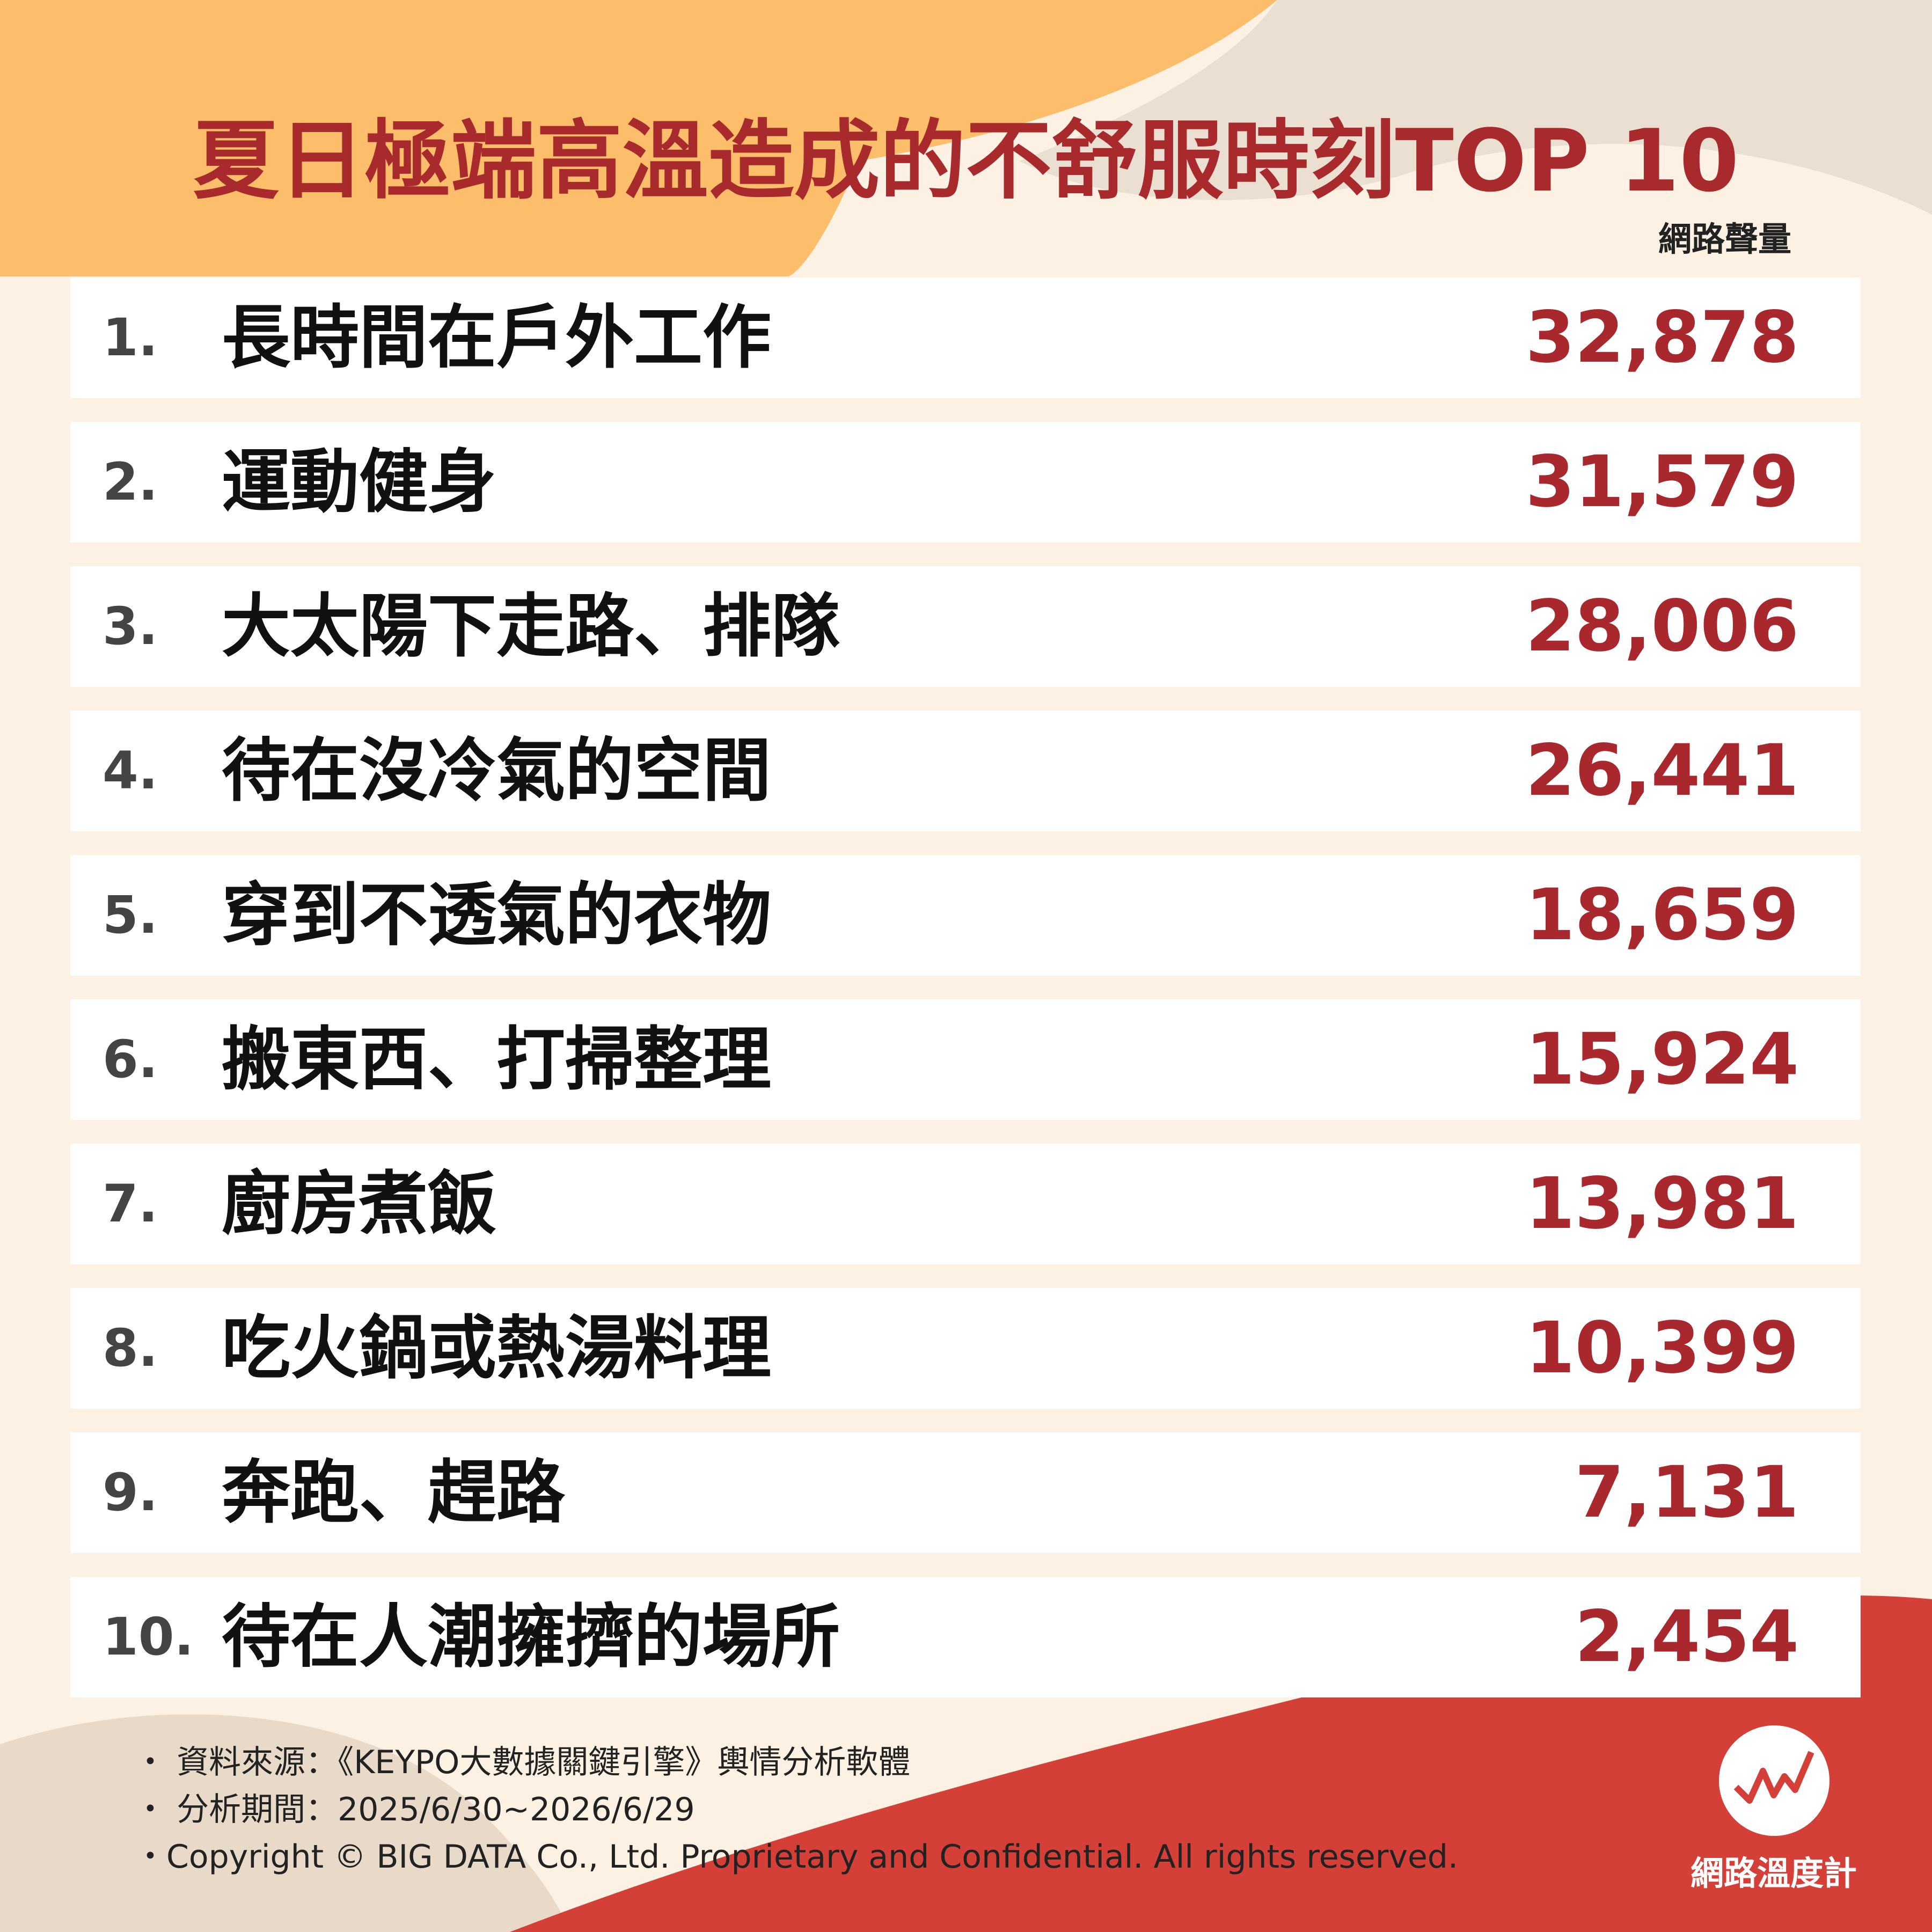 This screenshot has width=1932, height=1932. What do you see at coordinates (148, 1637) in the screenshot?
I see `rank: 10.` at bounding box center [148, 1637].